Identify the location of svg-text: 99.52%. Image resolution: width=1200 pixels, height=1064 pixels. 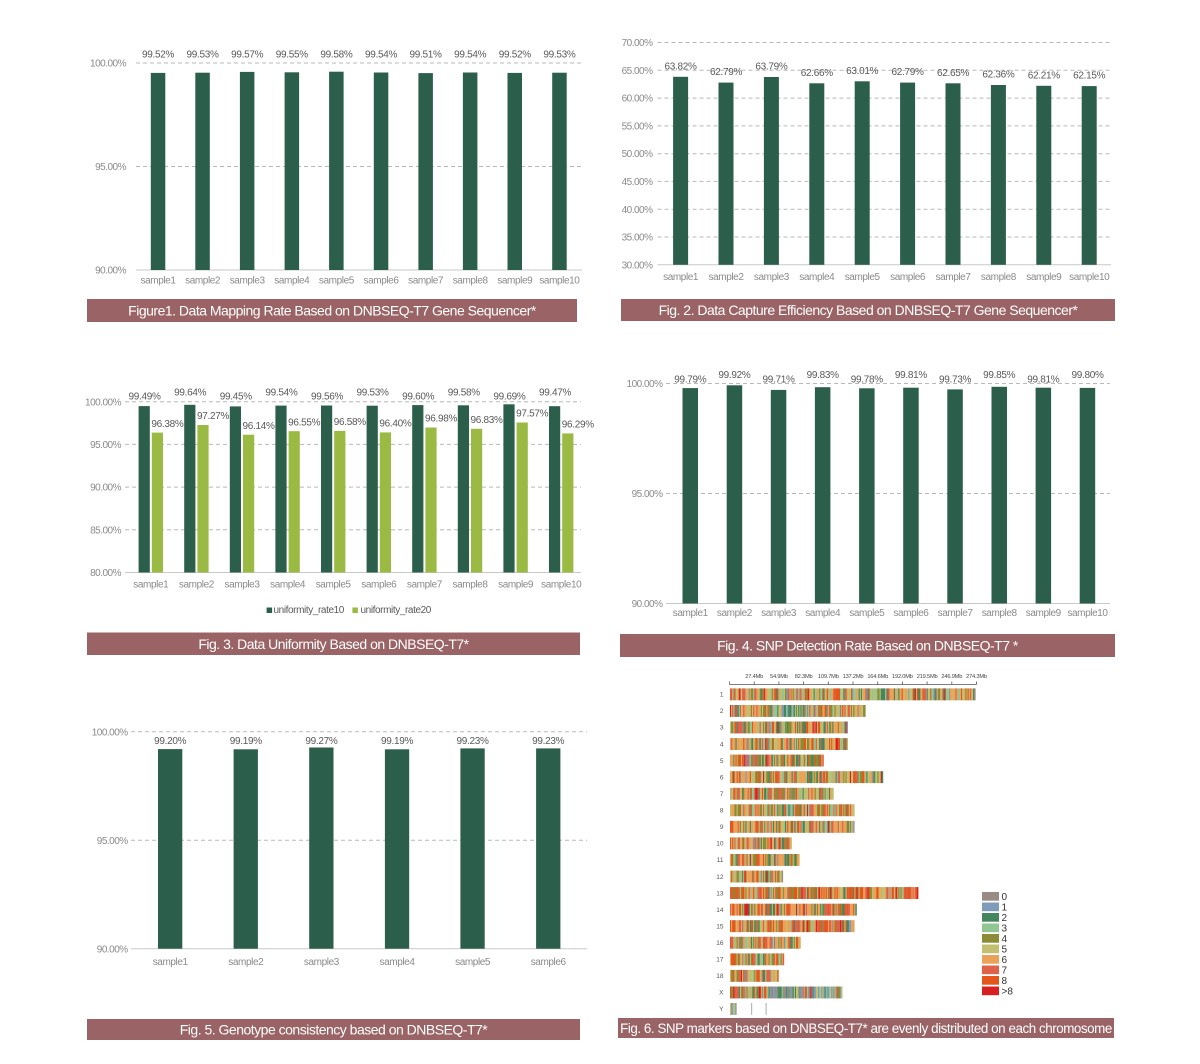
(158, 55).